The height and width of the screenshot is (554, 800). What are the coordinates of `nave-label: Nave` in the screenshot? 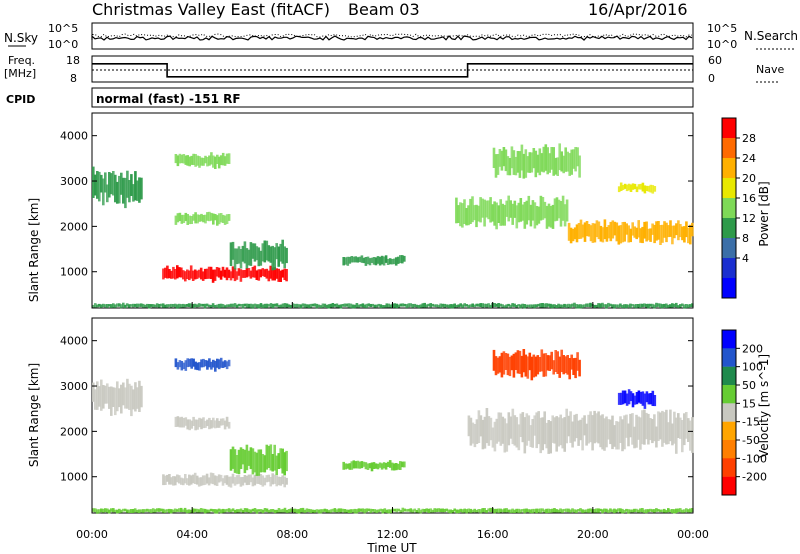 It's located at (770, 69).